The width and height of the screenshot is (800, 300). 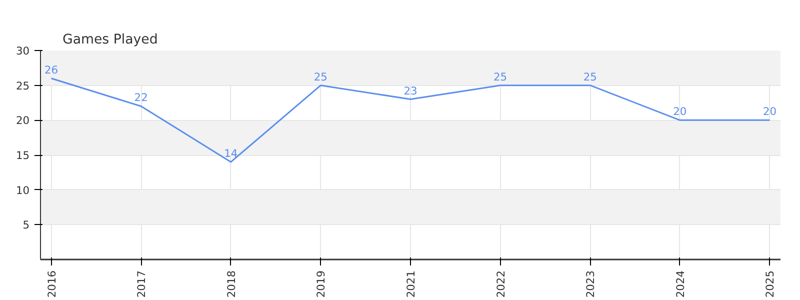 What do you see at coordinates (231, 284) in the screenshot?
I see `x-tick-label: 2018` at bounding box center [231, 284].